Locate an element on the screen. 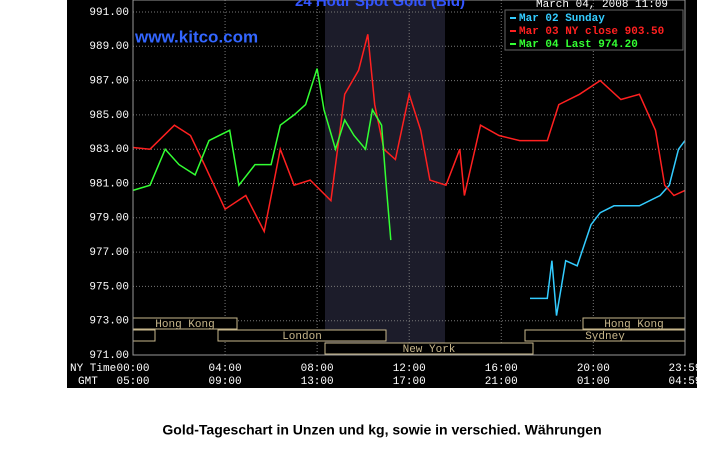 This screenshot has width=706, height=460. axis-row-label: NY Time is located at coordinates (93, 369).